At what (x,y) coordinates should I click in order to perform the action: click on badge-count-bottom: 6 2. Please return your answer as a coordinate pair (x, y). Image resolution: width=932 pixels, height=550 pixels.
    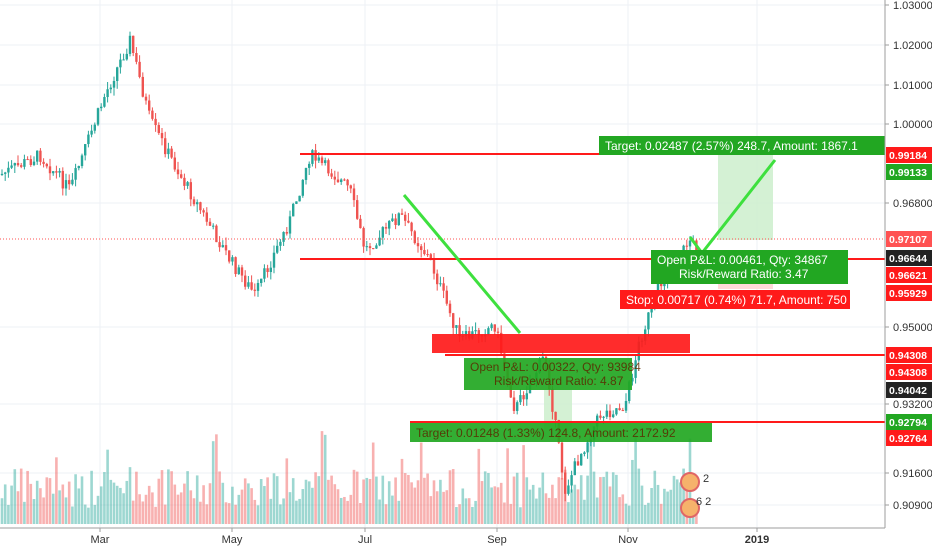
    Looking at the image, I should click on (703, 502).